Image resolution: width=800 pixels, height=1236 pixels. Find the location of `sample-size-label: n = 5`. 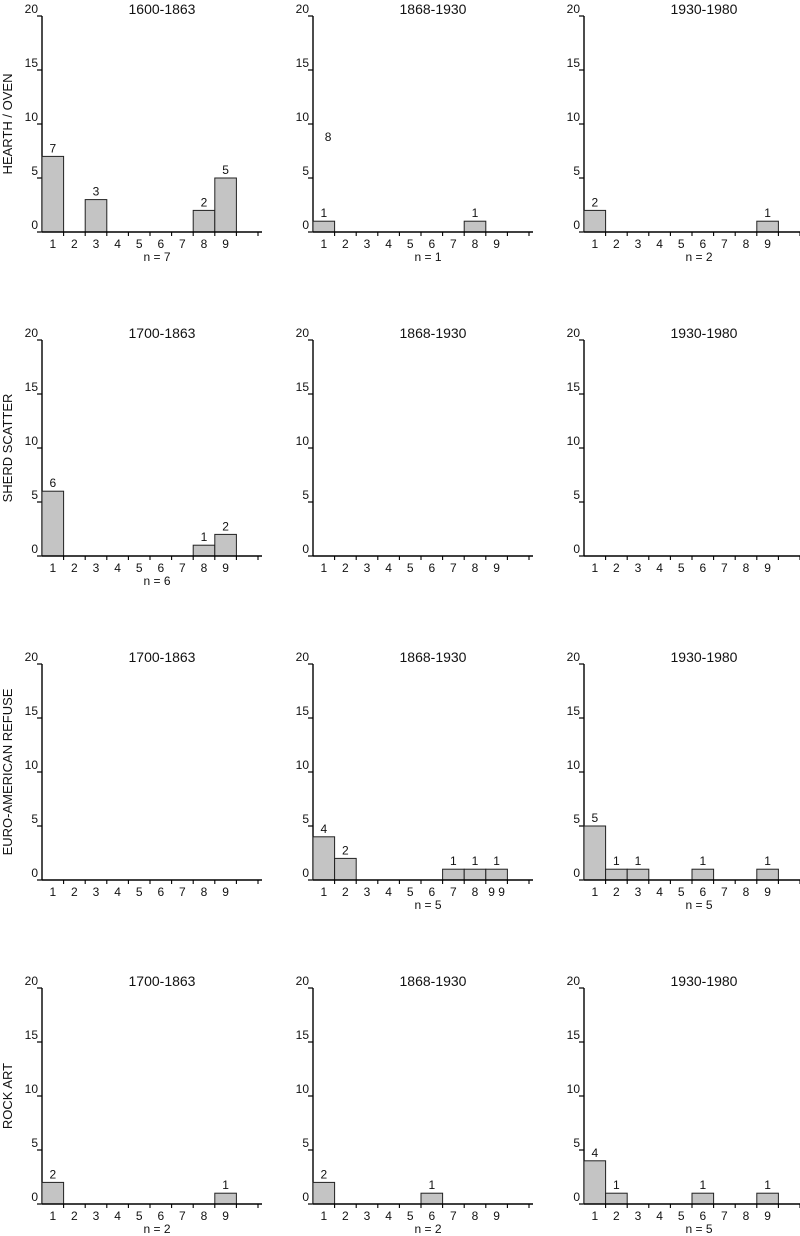

sample-size-label: n = 5 is located at coordinates (427, 905).